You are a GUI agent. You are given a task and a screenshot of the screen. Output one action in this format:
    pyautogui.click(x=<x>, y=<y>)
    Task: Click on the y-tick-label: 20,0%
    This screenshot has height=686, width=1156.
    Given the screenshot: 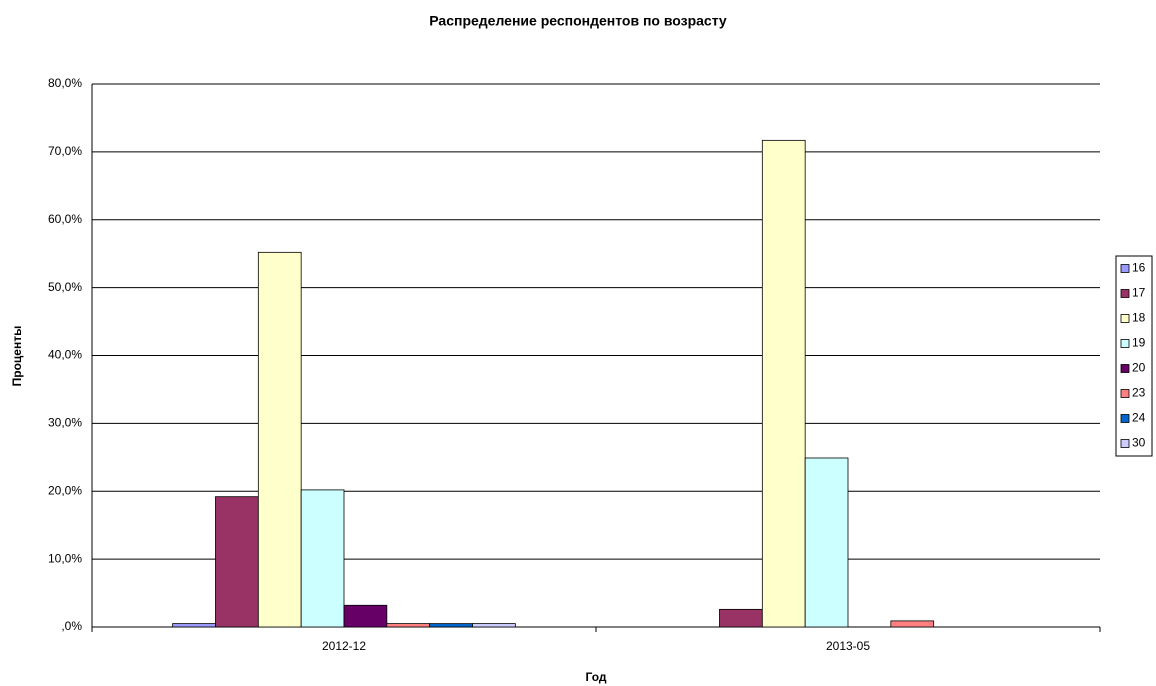 What is the action you would take?
    pyautogui.click(x=65, y=490)
    